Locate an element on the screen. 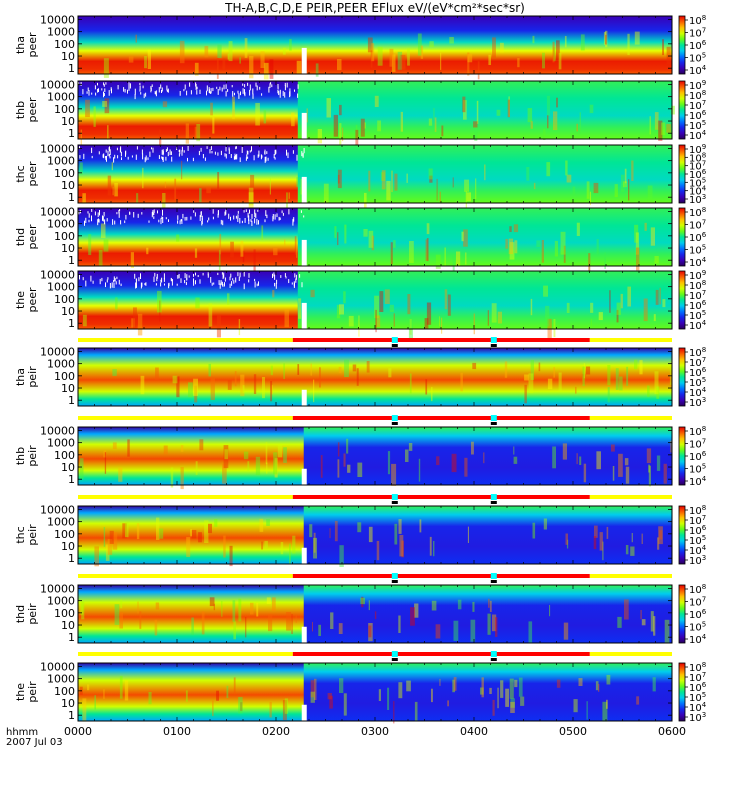  x-tick-label: 0200 is located at coordinates (276, 731).